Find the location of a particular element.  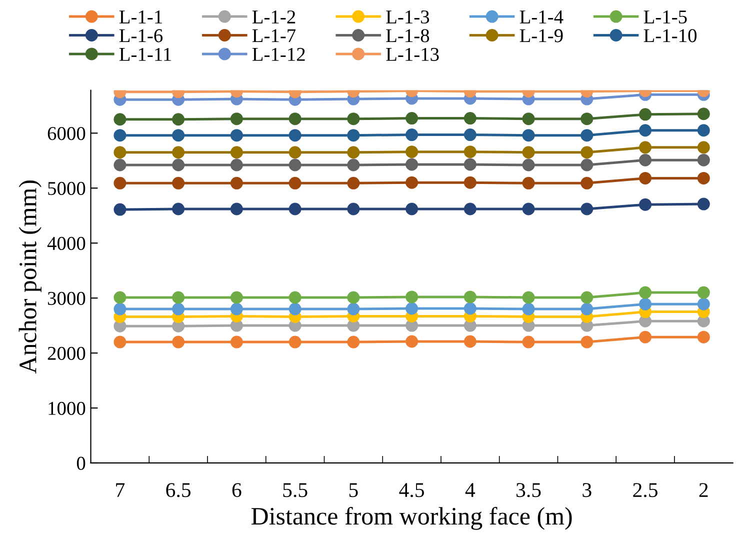

x-tick-label: 4.5 is located at coordinates (411, 490).